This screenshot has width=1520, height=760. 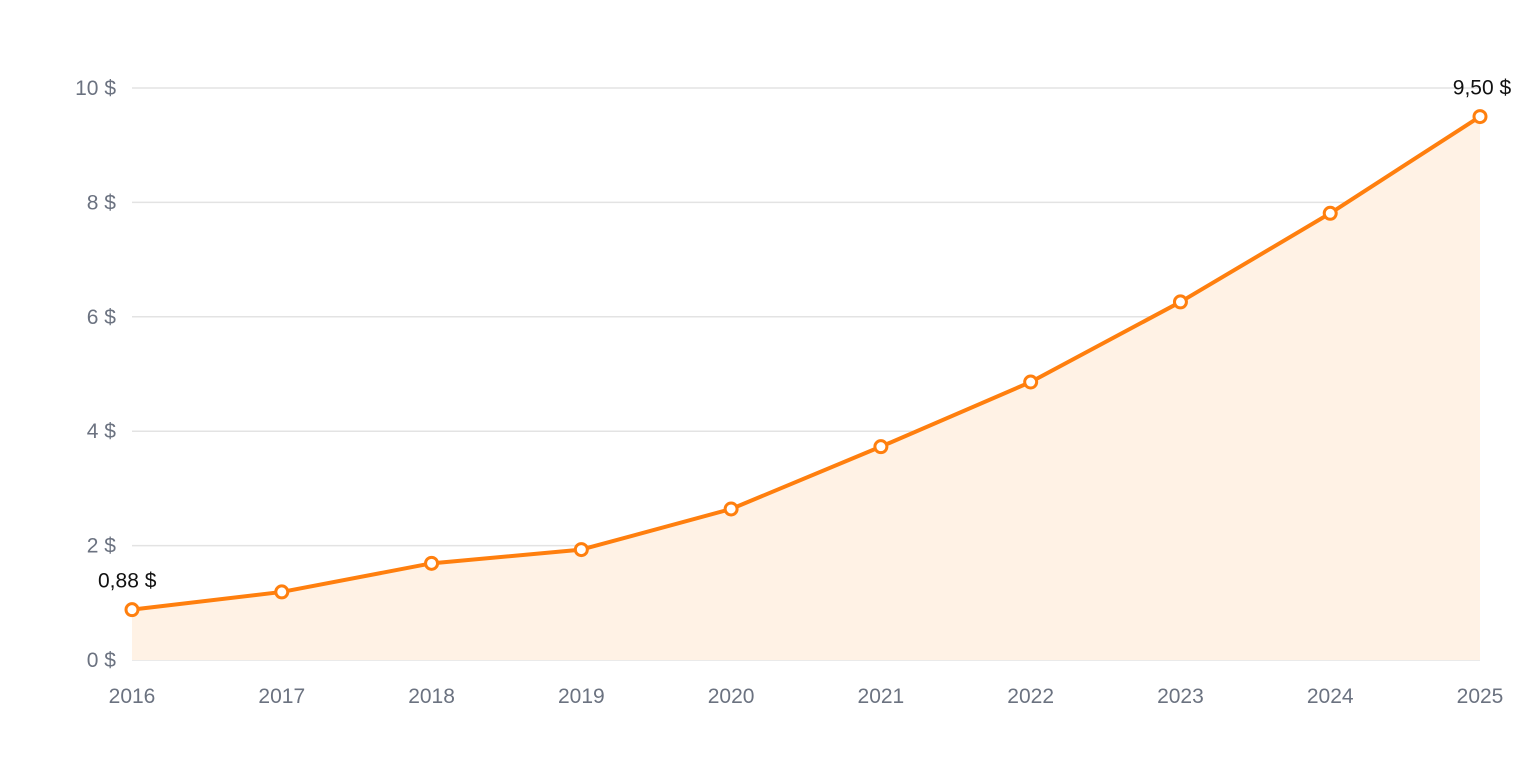 I want to click on y-tick-label: 2 $, so click(x=102, y=546).